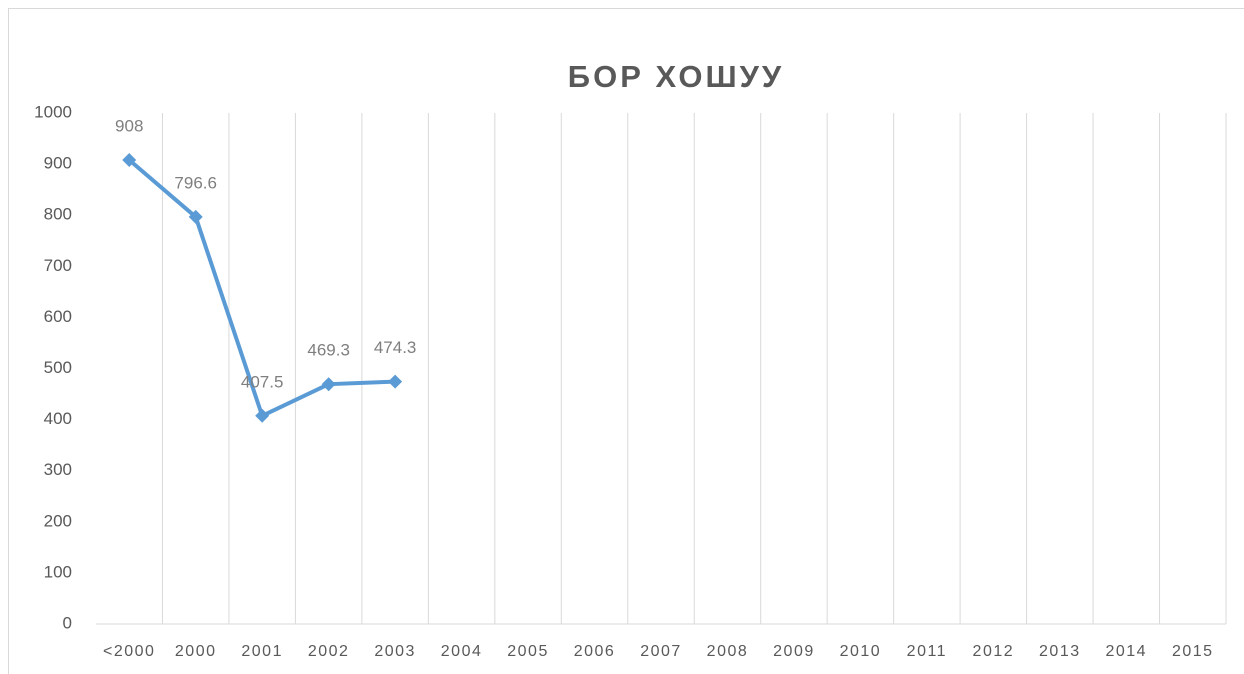 This screenshot has width=1244, height=674. What do you see at coordinates (595, 651) in the screenshot?
I see `x-tick-label: 2006` at bounding box center [595, 651].